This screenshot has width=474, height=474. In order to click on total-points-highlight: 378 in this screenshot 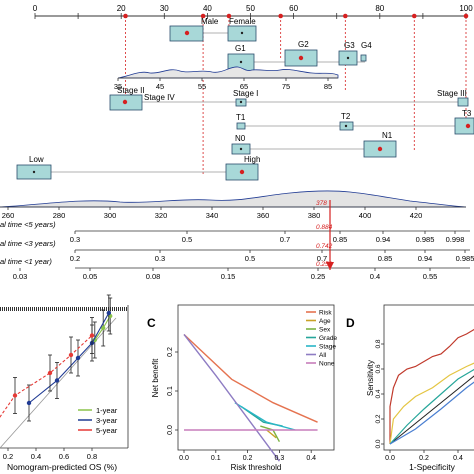, I will do `click(321, 203)`.